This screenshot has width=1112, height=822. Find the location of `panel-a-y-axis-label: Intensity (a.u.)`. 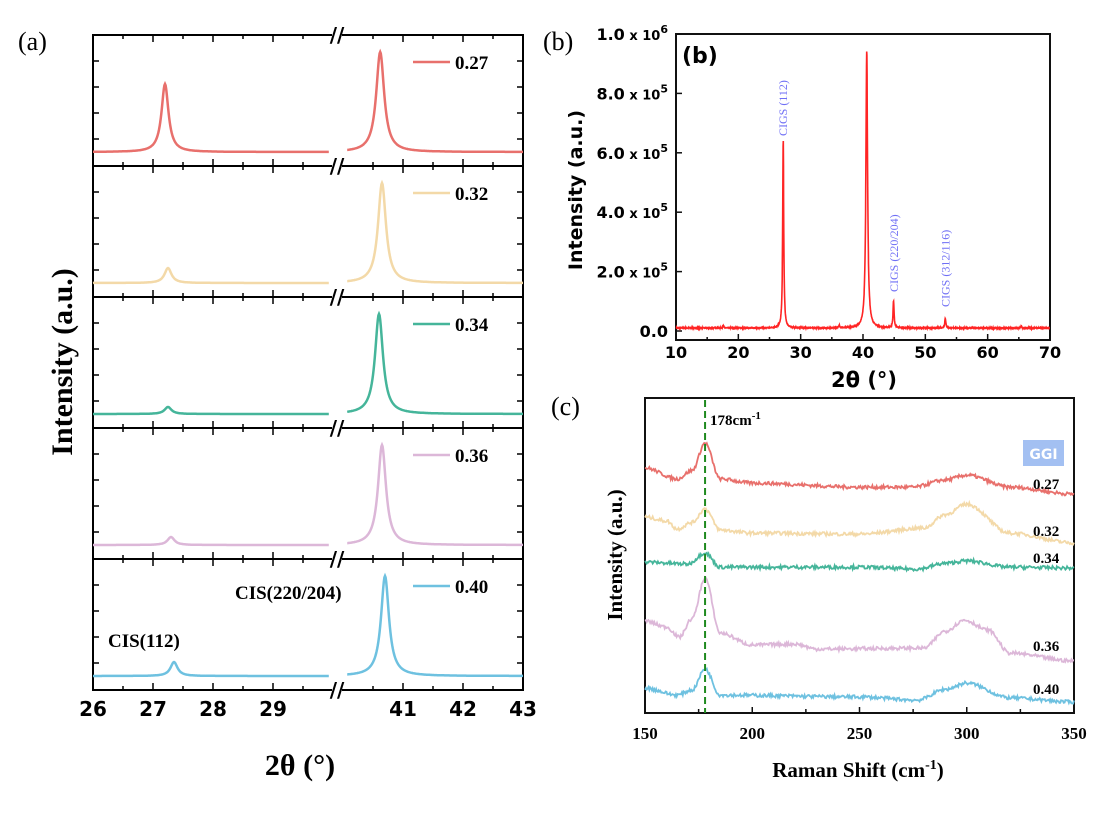

panel-a-y-axis-label: Intensity (a.u.) is located at coordinates (62, 362).